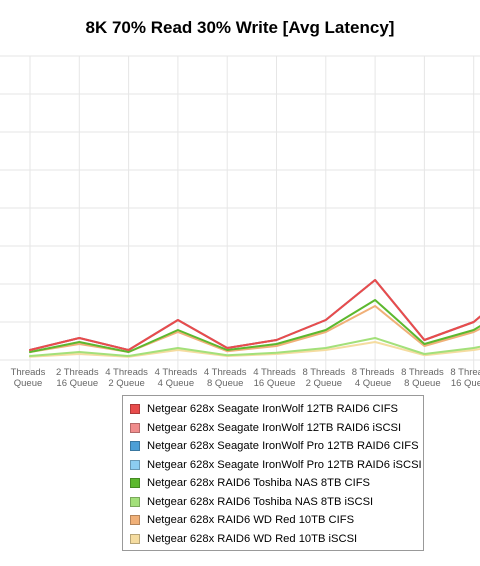  I want to click on legend-item: Netgear 628x RAID6 Toshiba NAS 8TB iSCSI, so click(273, 502).